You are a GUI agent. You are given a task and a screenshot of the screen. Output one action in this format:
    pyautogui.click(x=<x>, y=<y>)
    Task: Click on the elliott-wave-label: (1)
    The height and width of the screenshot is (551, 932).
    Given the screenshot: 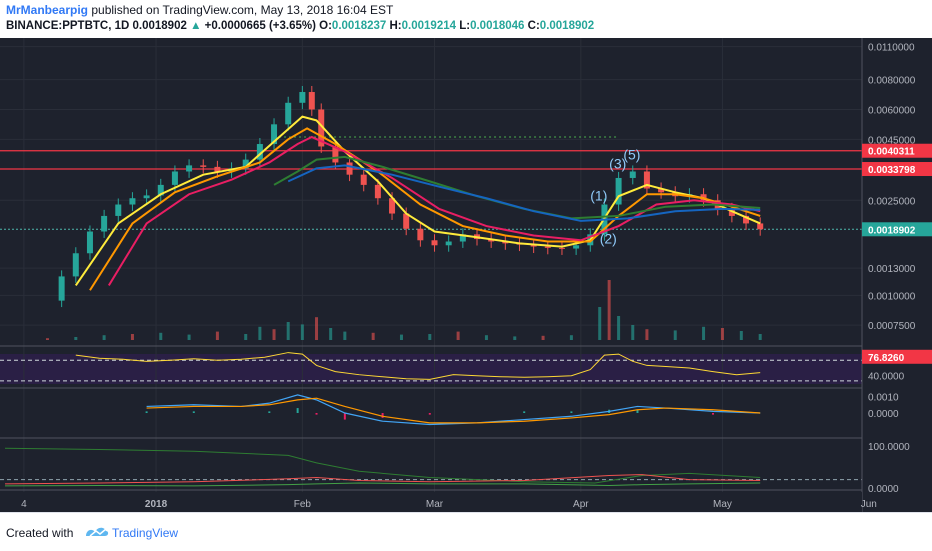 What is the action you would take?
    pyautogui.click(x=598, y=195)
    